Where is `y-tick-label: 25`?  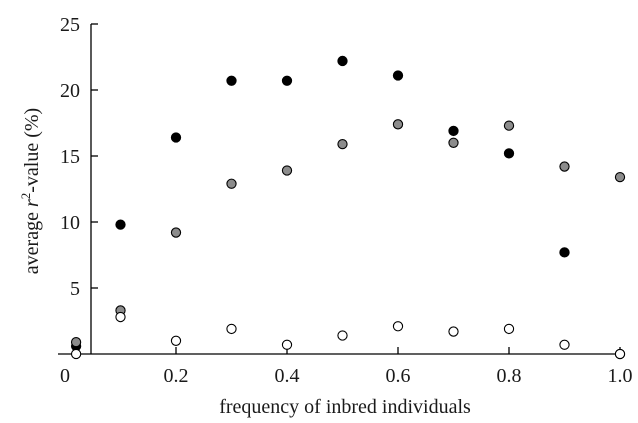
y-tick-label: 25 is located at coordinates (70, 25).